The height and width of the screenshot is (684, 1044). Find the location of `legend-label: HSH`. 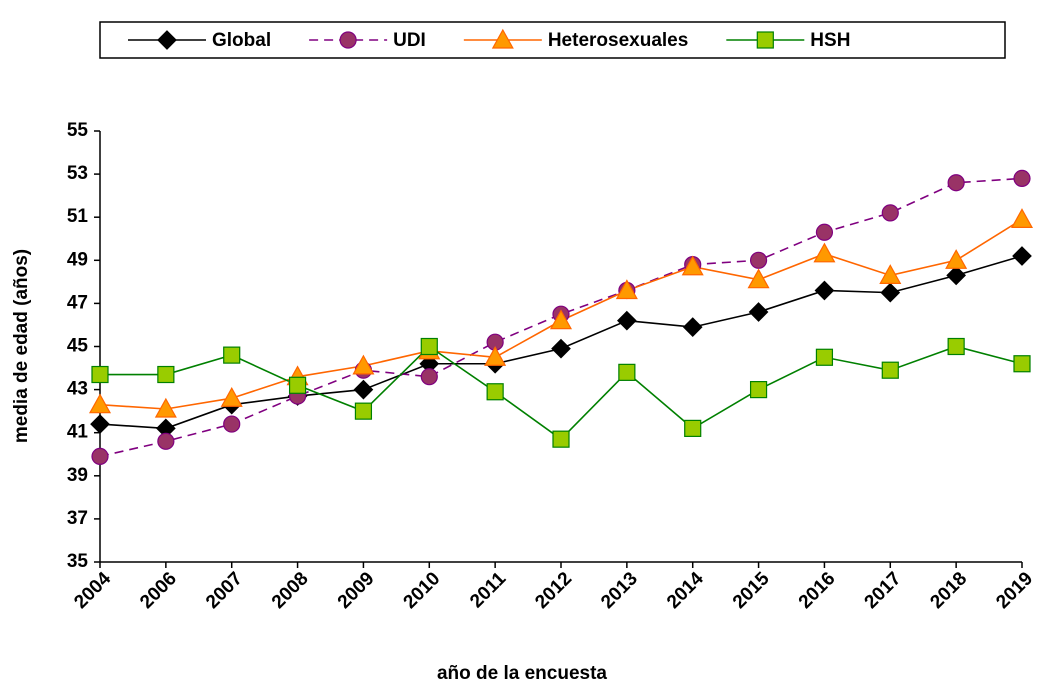

legend-label: HSH is located at coordinates (830, 40).